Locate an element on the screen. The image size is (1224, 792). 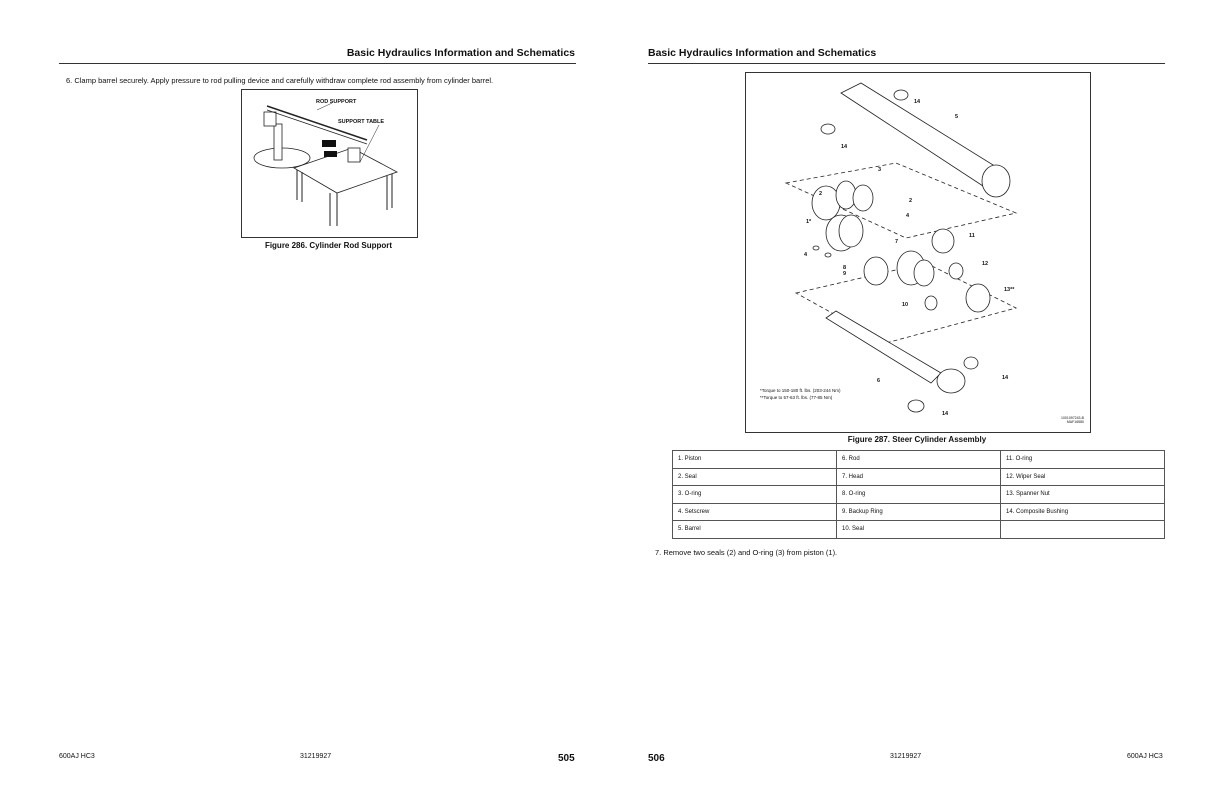
table-row: 3. O-ring 8. O-ring 13. Spanner Nut is located at coordinates (918, 494).